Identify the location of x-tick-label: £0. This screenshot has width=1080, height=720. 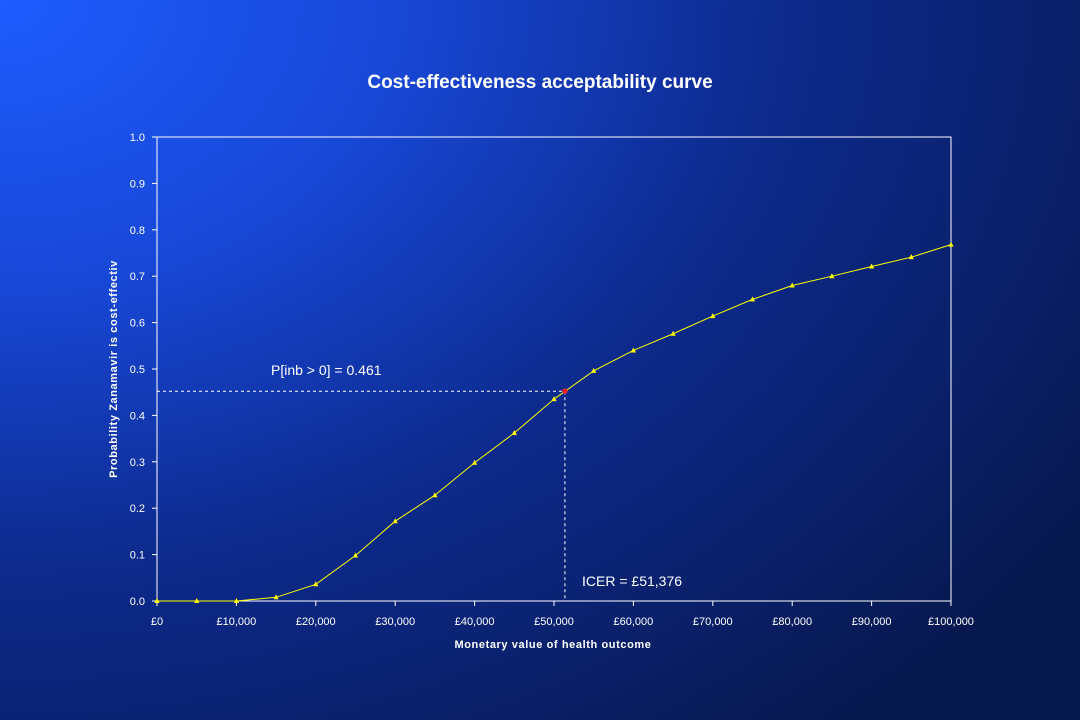
(157, 622).